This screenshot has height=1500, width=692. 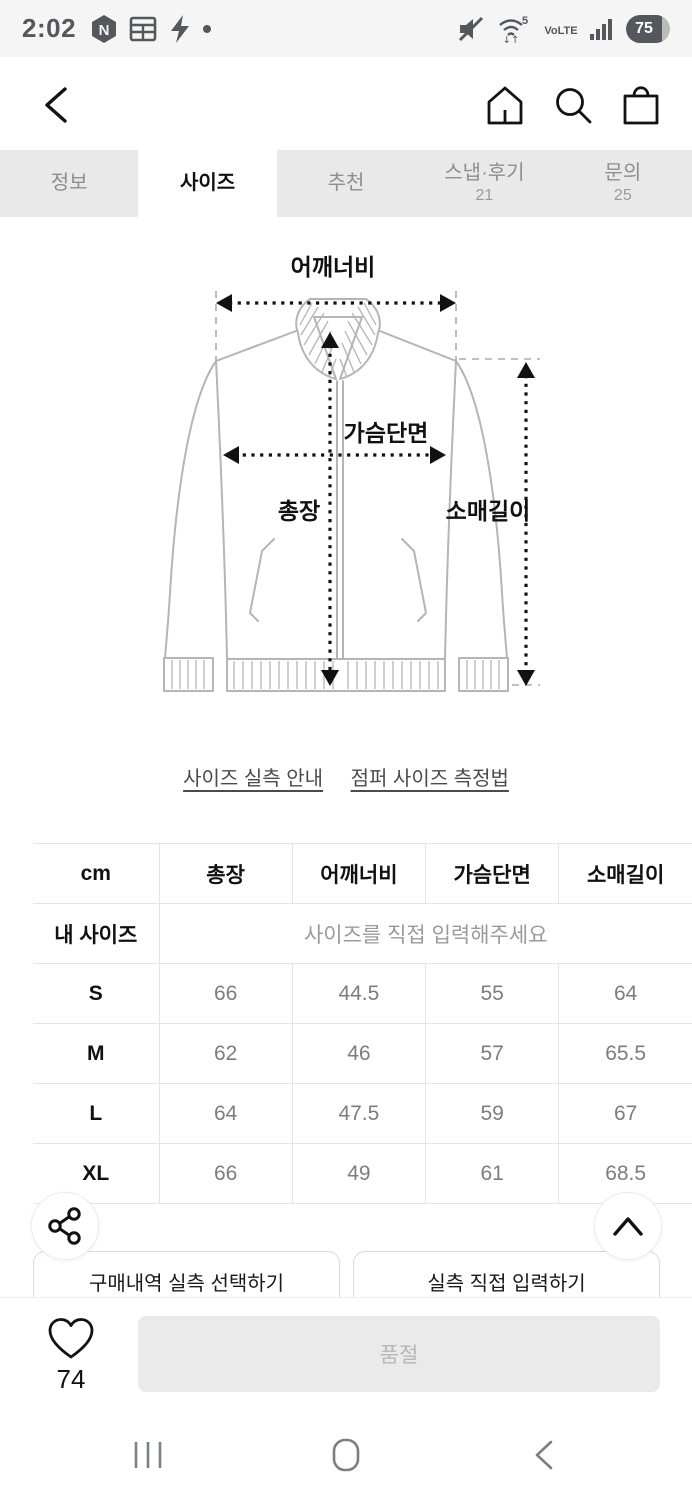 I want to click on chevron-up-icon, so click(x=628, y=1226).